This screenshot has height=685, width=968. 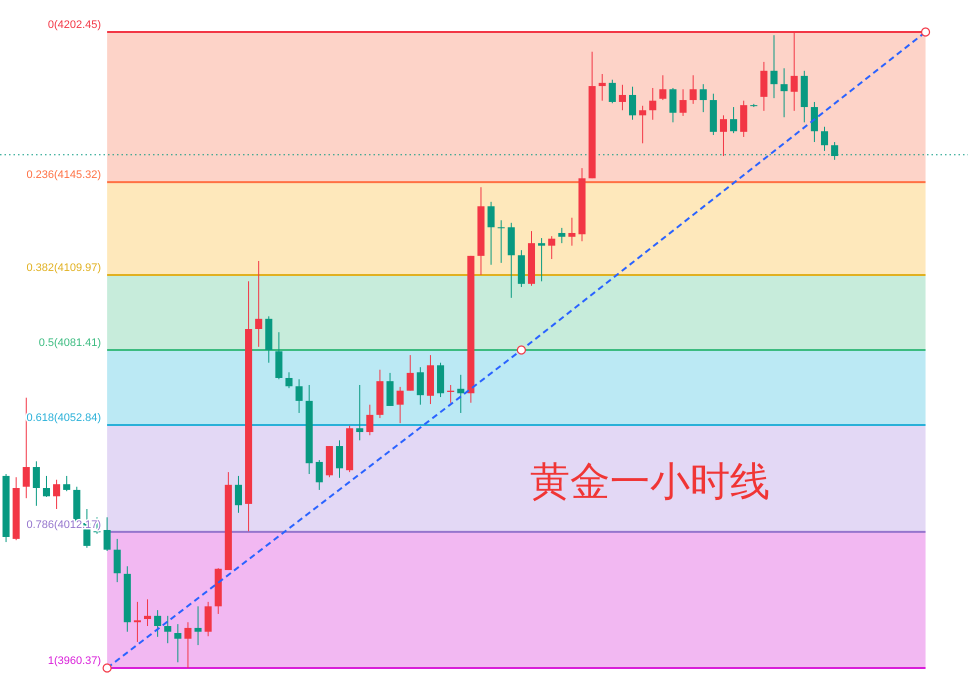 What do you see at coordinates (64, 268) in the screenshot?
I see `annotation: 0.382(4109.97)` at bounding box center [64, 268].